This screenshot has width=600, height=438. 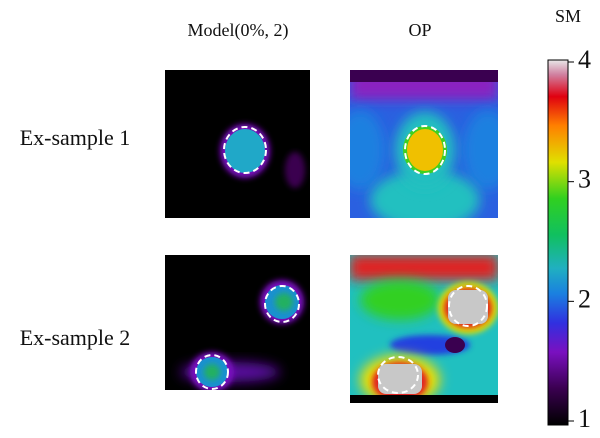 What do you see at coordinates (584, 418) in the screenshot?
I see `tick-label: 1` at bounding box center [584, 418].